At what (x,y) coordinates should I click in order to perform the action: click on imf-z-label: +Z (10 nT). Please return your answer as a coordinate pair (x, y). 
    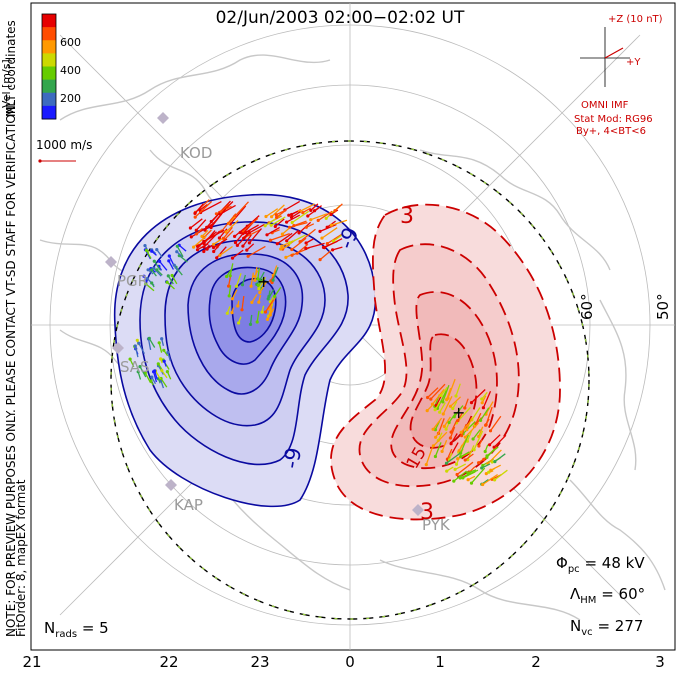
    Looking at the image, I should click on (635, 19).